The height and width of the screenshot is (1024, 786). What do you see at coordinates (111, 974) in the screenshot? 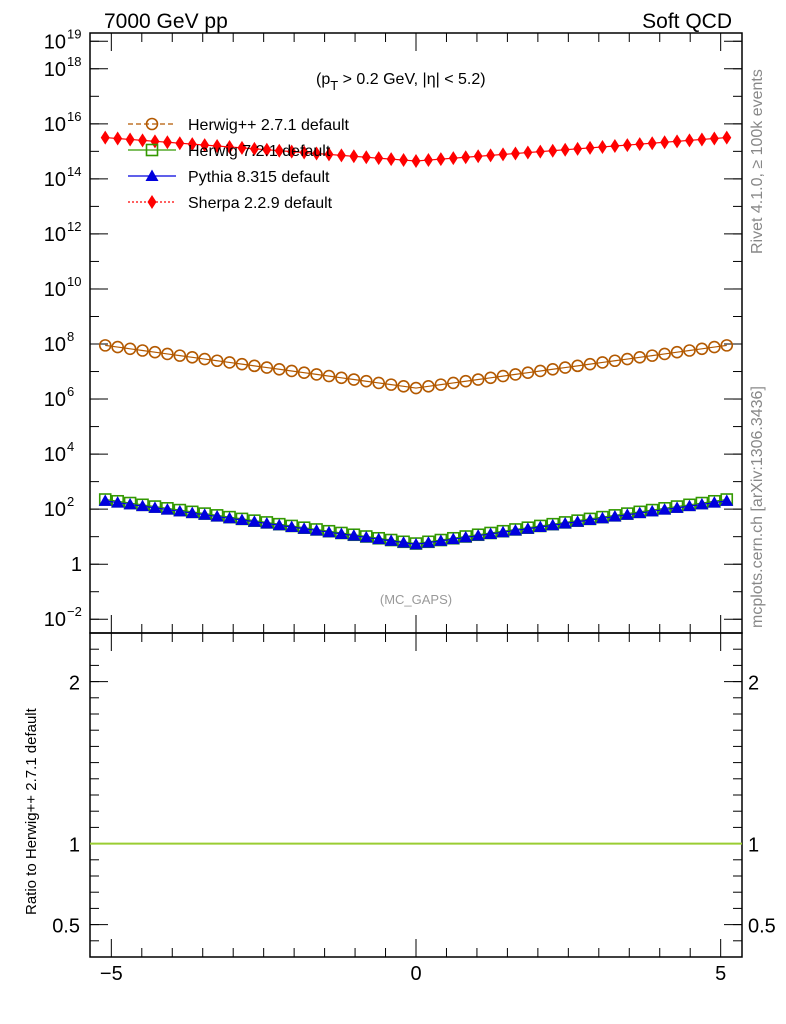
I see `x-tick-label: −5` at bounding box center [111, 974].